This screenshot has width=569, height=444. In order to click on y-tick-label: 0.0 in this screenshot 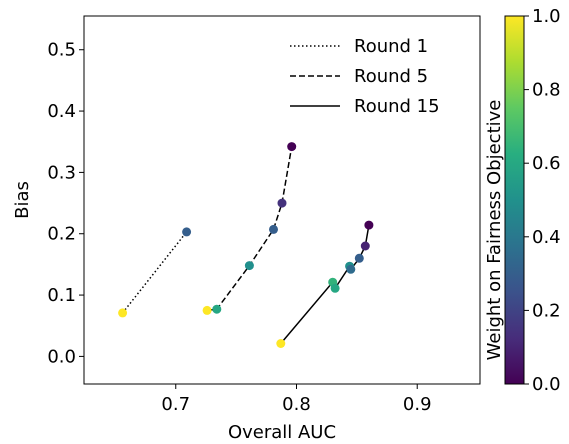, I will do `click(61, 356)`.